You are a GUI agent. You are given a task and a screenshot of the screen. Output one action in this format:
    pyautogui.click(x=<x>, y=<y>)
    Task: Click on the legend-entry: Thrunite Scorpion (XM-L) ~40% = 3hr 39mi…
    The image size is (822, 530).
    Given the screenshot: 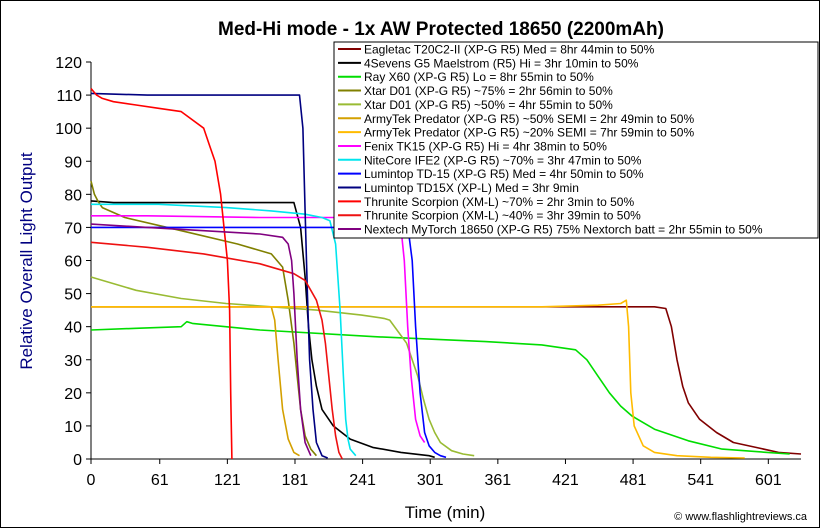 What is the action you would take?
    pyautogui.click(x=502, y=216)
    